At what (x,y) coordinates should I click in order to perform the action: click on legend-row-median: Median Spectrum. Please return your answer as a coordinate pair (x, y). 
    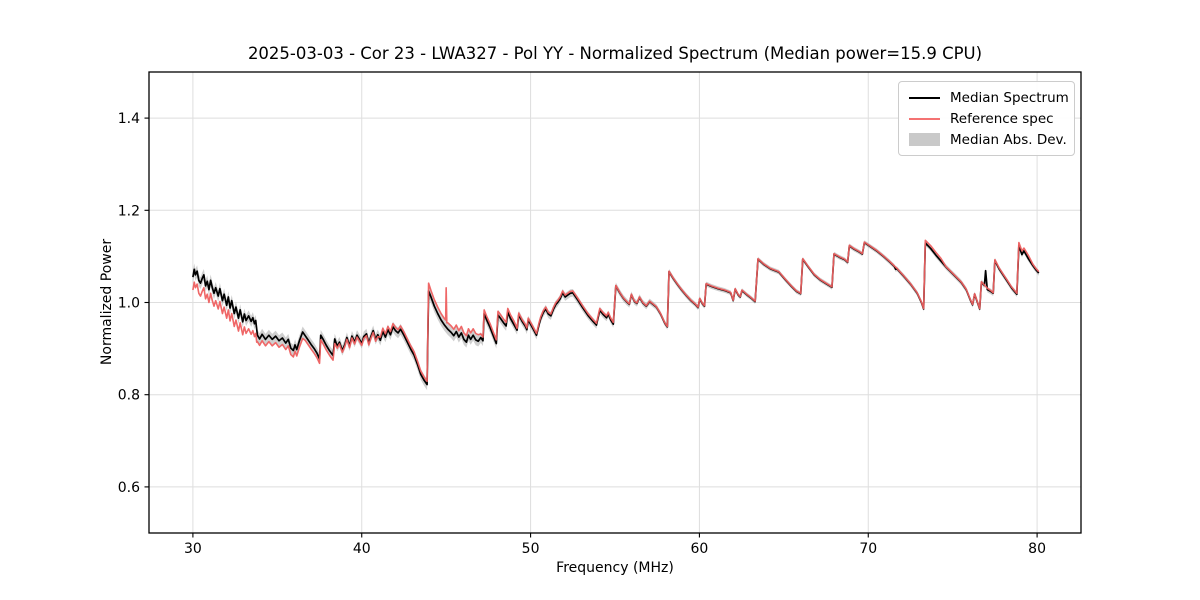
    Looking at the image, I should click on (986, 97).